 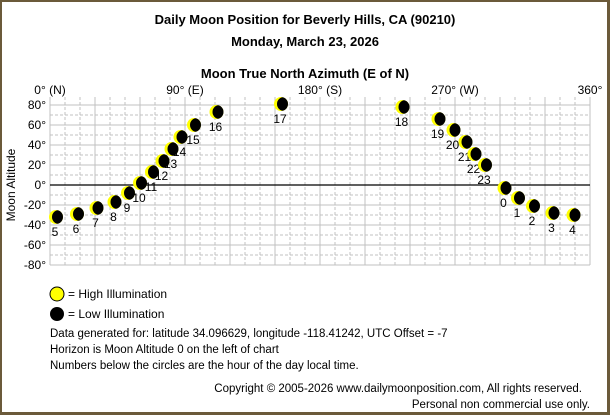 I want to click on y-axis-title: Moon Altitude, so click(x=11, y=184).